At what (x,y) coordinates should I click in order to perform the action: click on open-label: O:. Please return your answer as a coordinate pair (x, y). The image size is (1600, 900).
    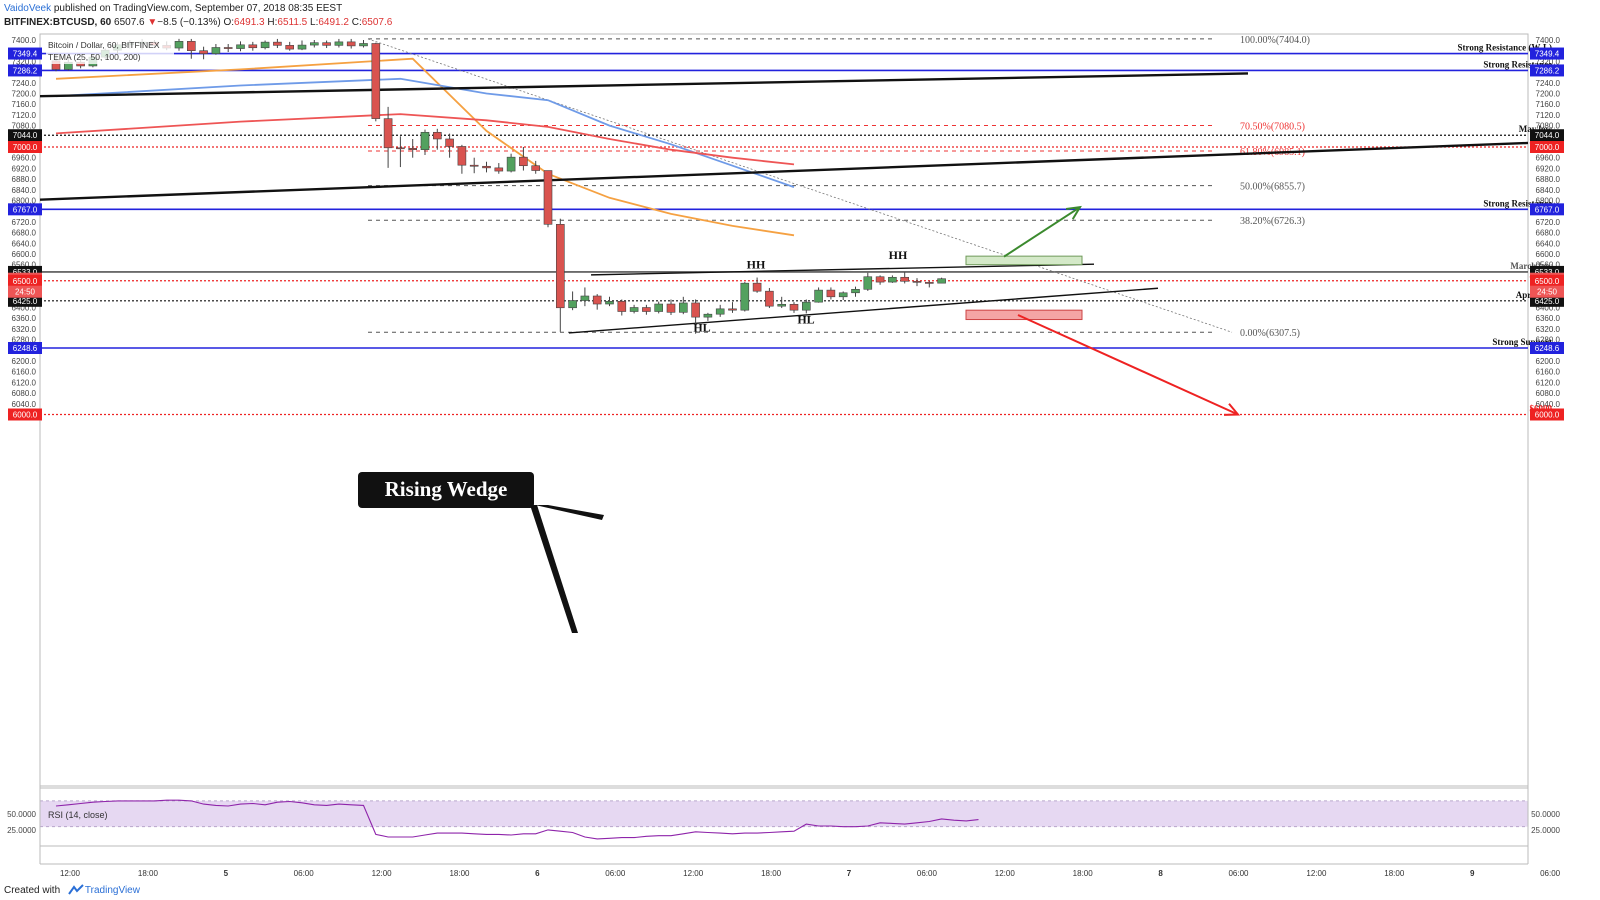
    Looking at the image, I should click on (229, 22).